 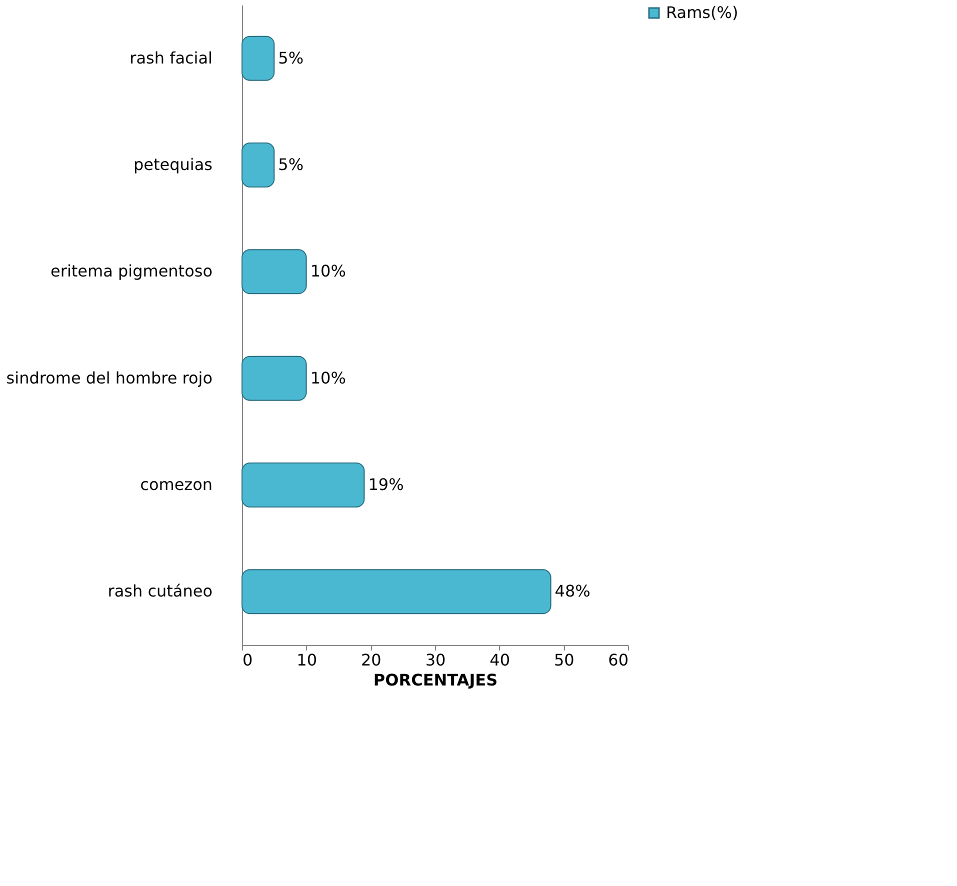 What do you see at coordinates (435, 660) in the screenshot?
I see `x-tick-label: 30` at bounding box center [435, 660].